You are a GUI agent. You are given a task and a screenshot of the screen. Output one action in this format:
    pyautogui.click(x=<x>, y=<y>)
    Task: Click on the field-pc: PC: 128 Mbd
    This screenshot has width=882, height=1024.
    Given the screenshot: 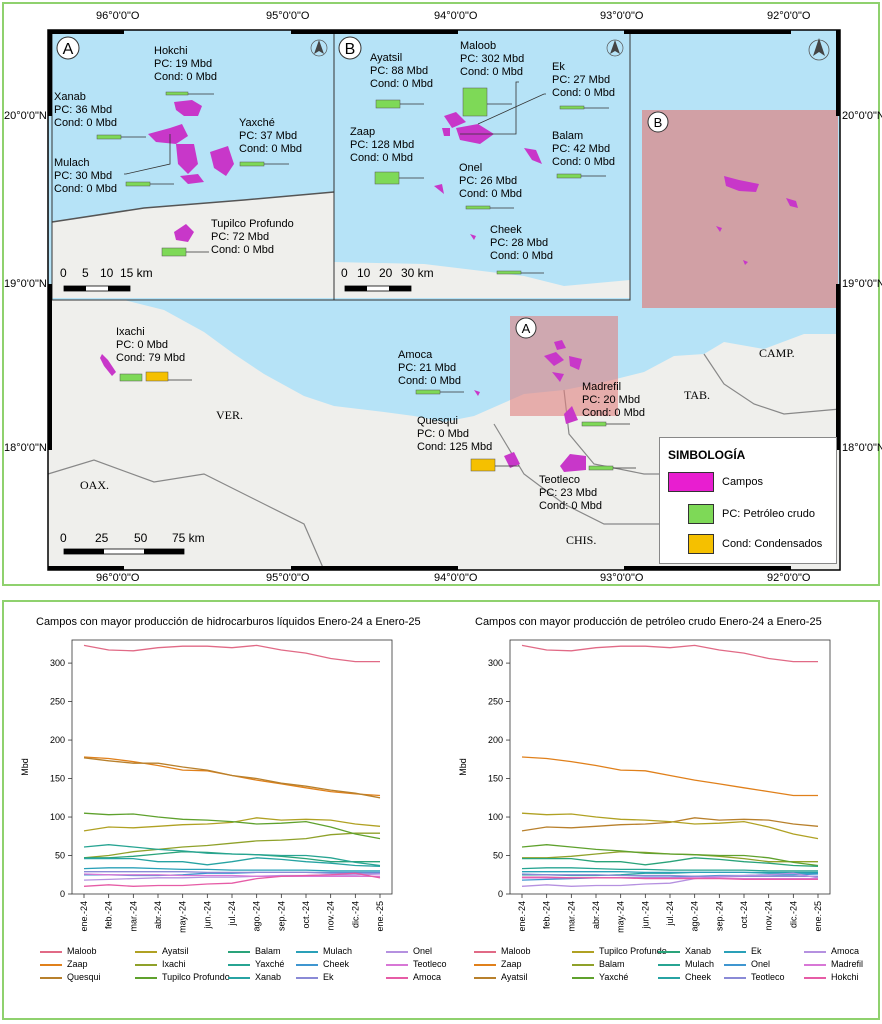 What is the action you would take?
    pyautogui.click(x=382, y=145)
    